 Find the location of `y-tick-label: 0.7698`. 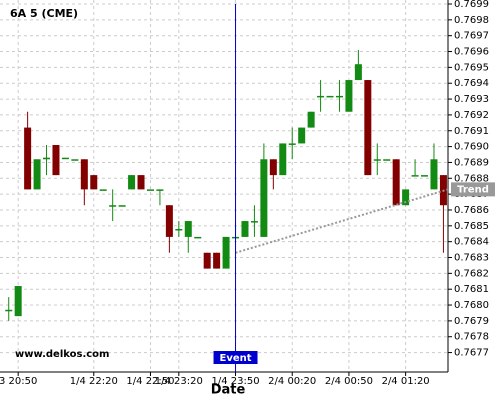

y-tick-label: 0.7698 is located at coordinates (471, 20).